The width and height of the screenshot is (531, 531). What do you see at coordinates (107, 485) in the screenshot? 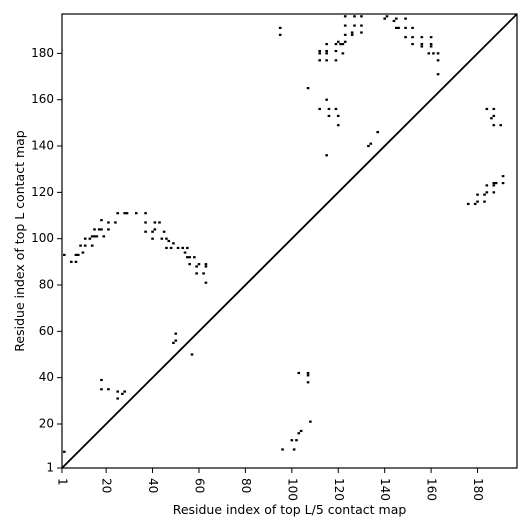
I see `x-tick-label: 20` at bounding box center [107, 485].